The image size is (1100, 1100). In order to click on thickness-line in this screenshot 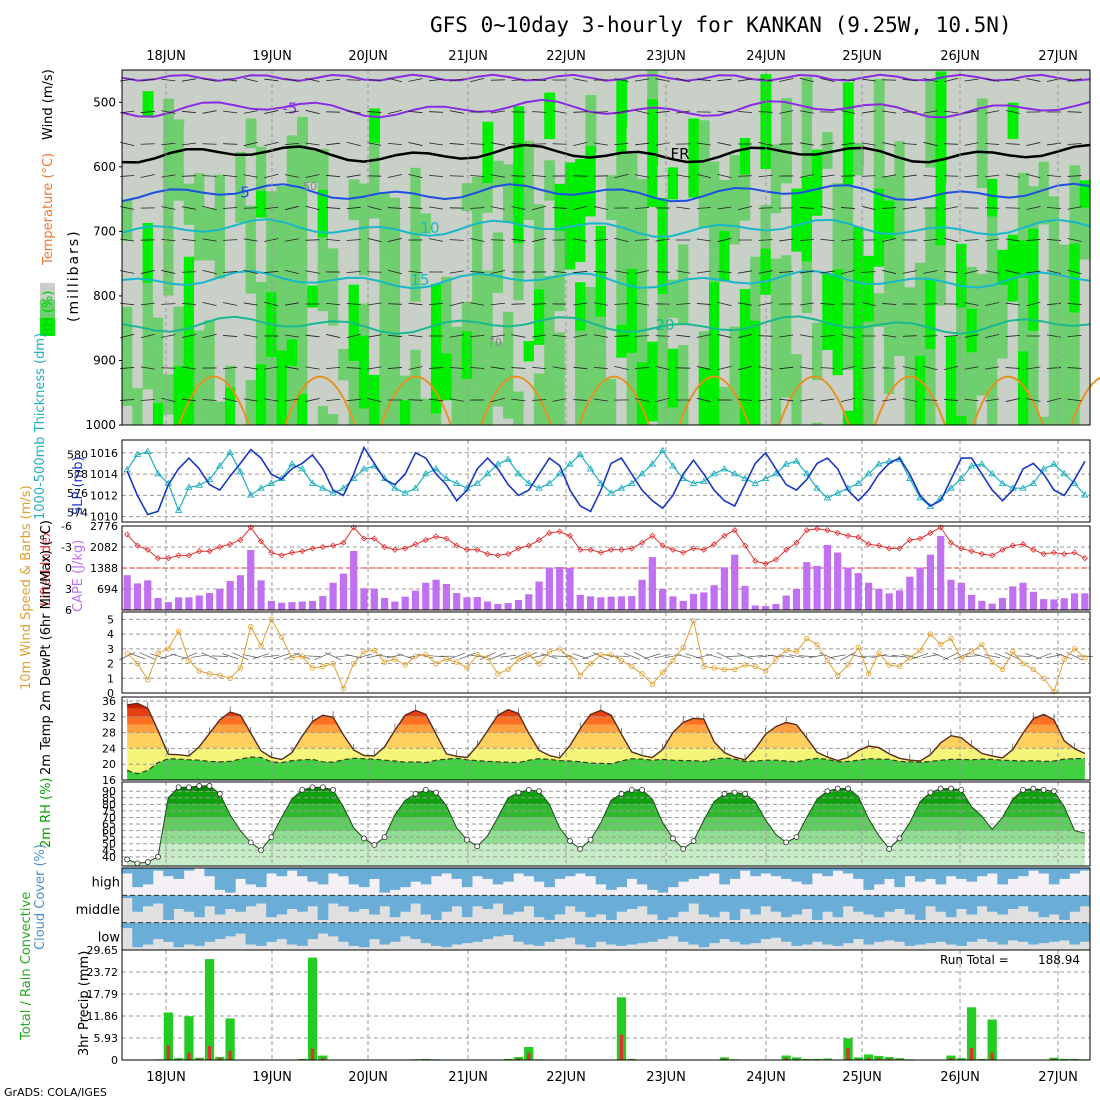, I will do `click(606, 480)`.